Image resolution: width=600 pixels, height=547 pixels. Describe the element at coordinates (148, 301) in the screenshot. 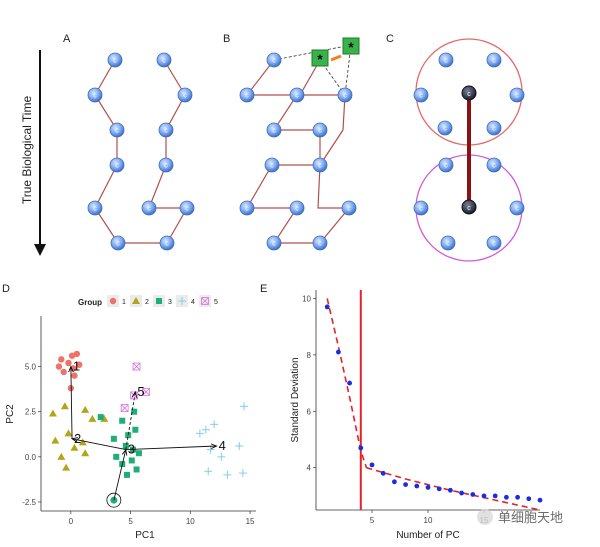

I see `legend-d: Group 1 2 3 4 5` at that location.